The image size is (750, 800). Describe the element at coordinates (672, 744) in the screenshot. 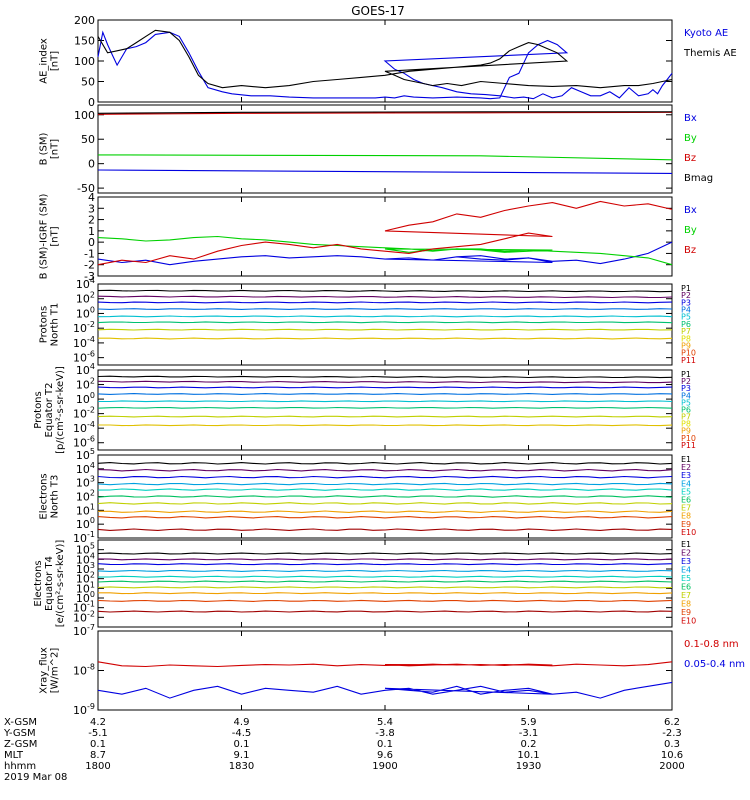

I see `axis-value: 0.3` at that location.